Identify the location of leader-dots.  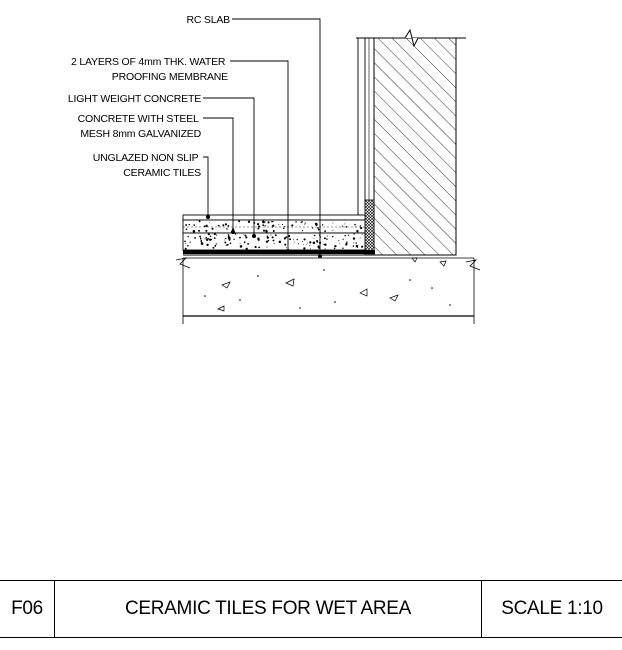
(264, 236).